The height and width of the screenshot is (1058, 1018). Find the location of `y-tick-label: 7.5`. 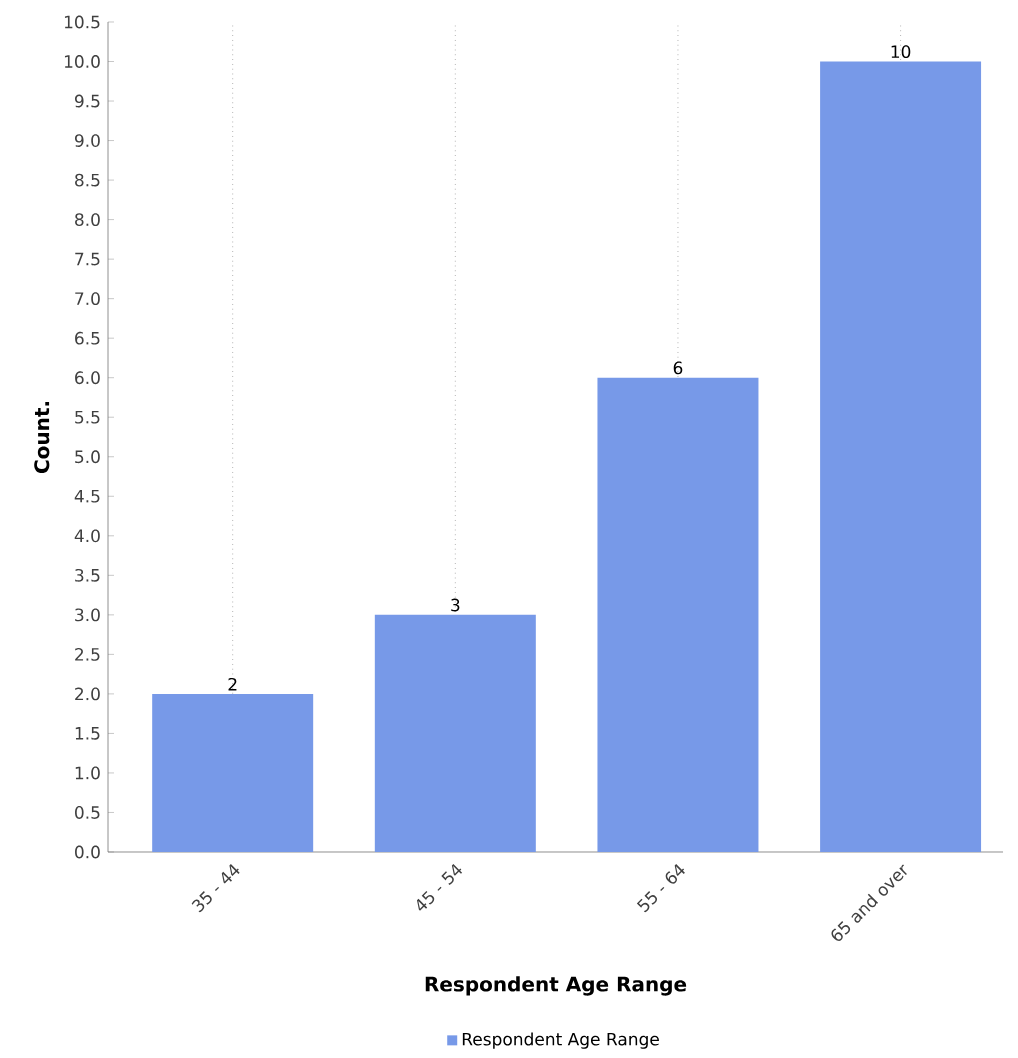

y-tick-label: 7.5 is located at coordinates (87, 259).